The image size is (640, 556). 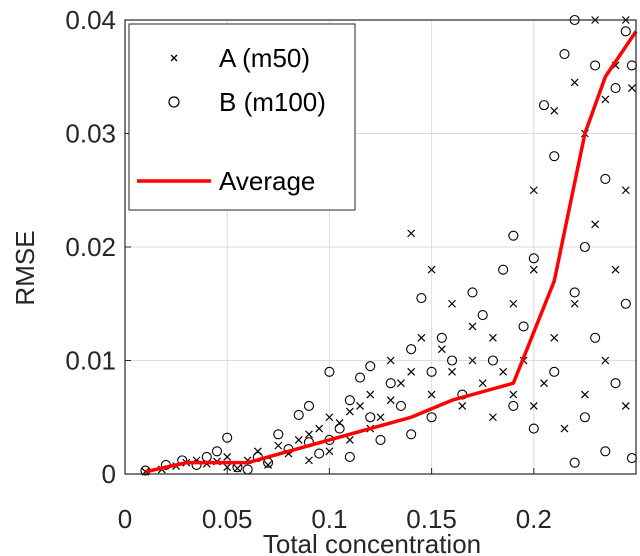 I want to click on x-tick-label: 0.05, so click(x=227, y=519).